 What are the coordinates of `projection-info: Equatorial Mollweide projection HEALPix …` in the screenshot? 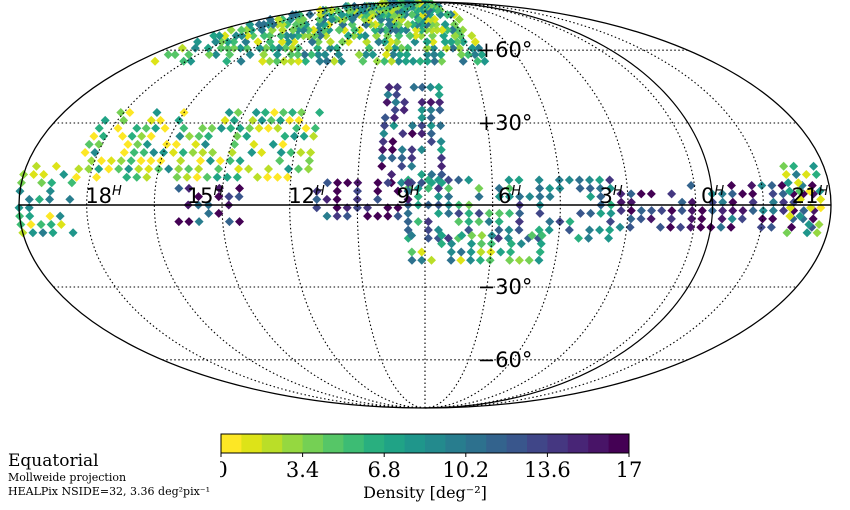 It's located at (109, 475).